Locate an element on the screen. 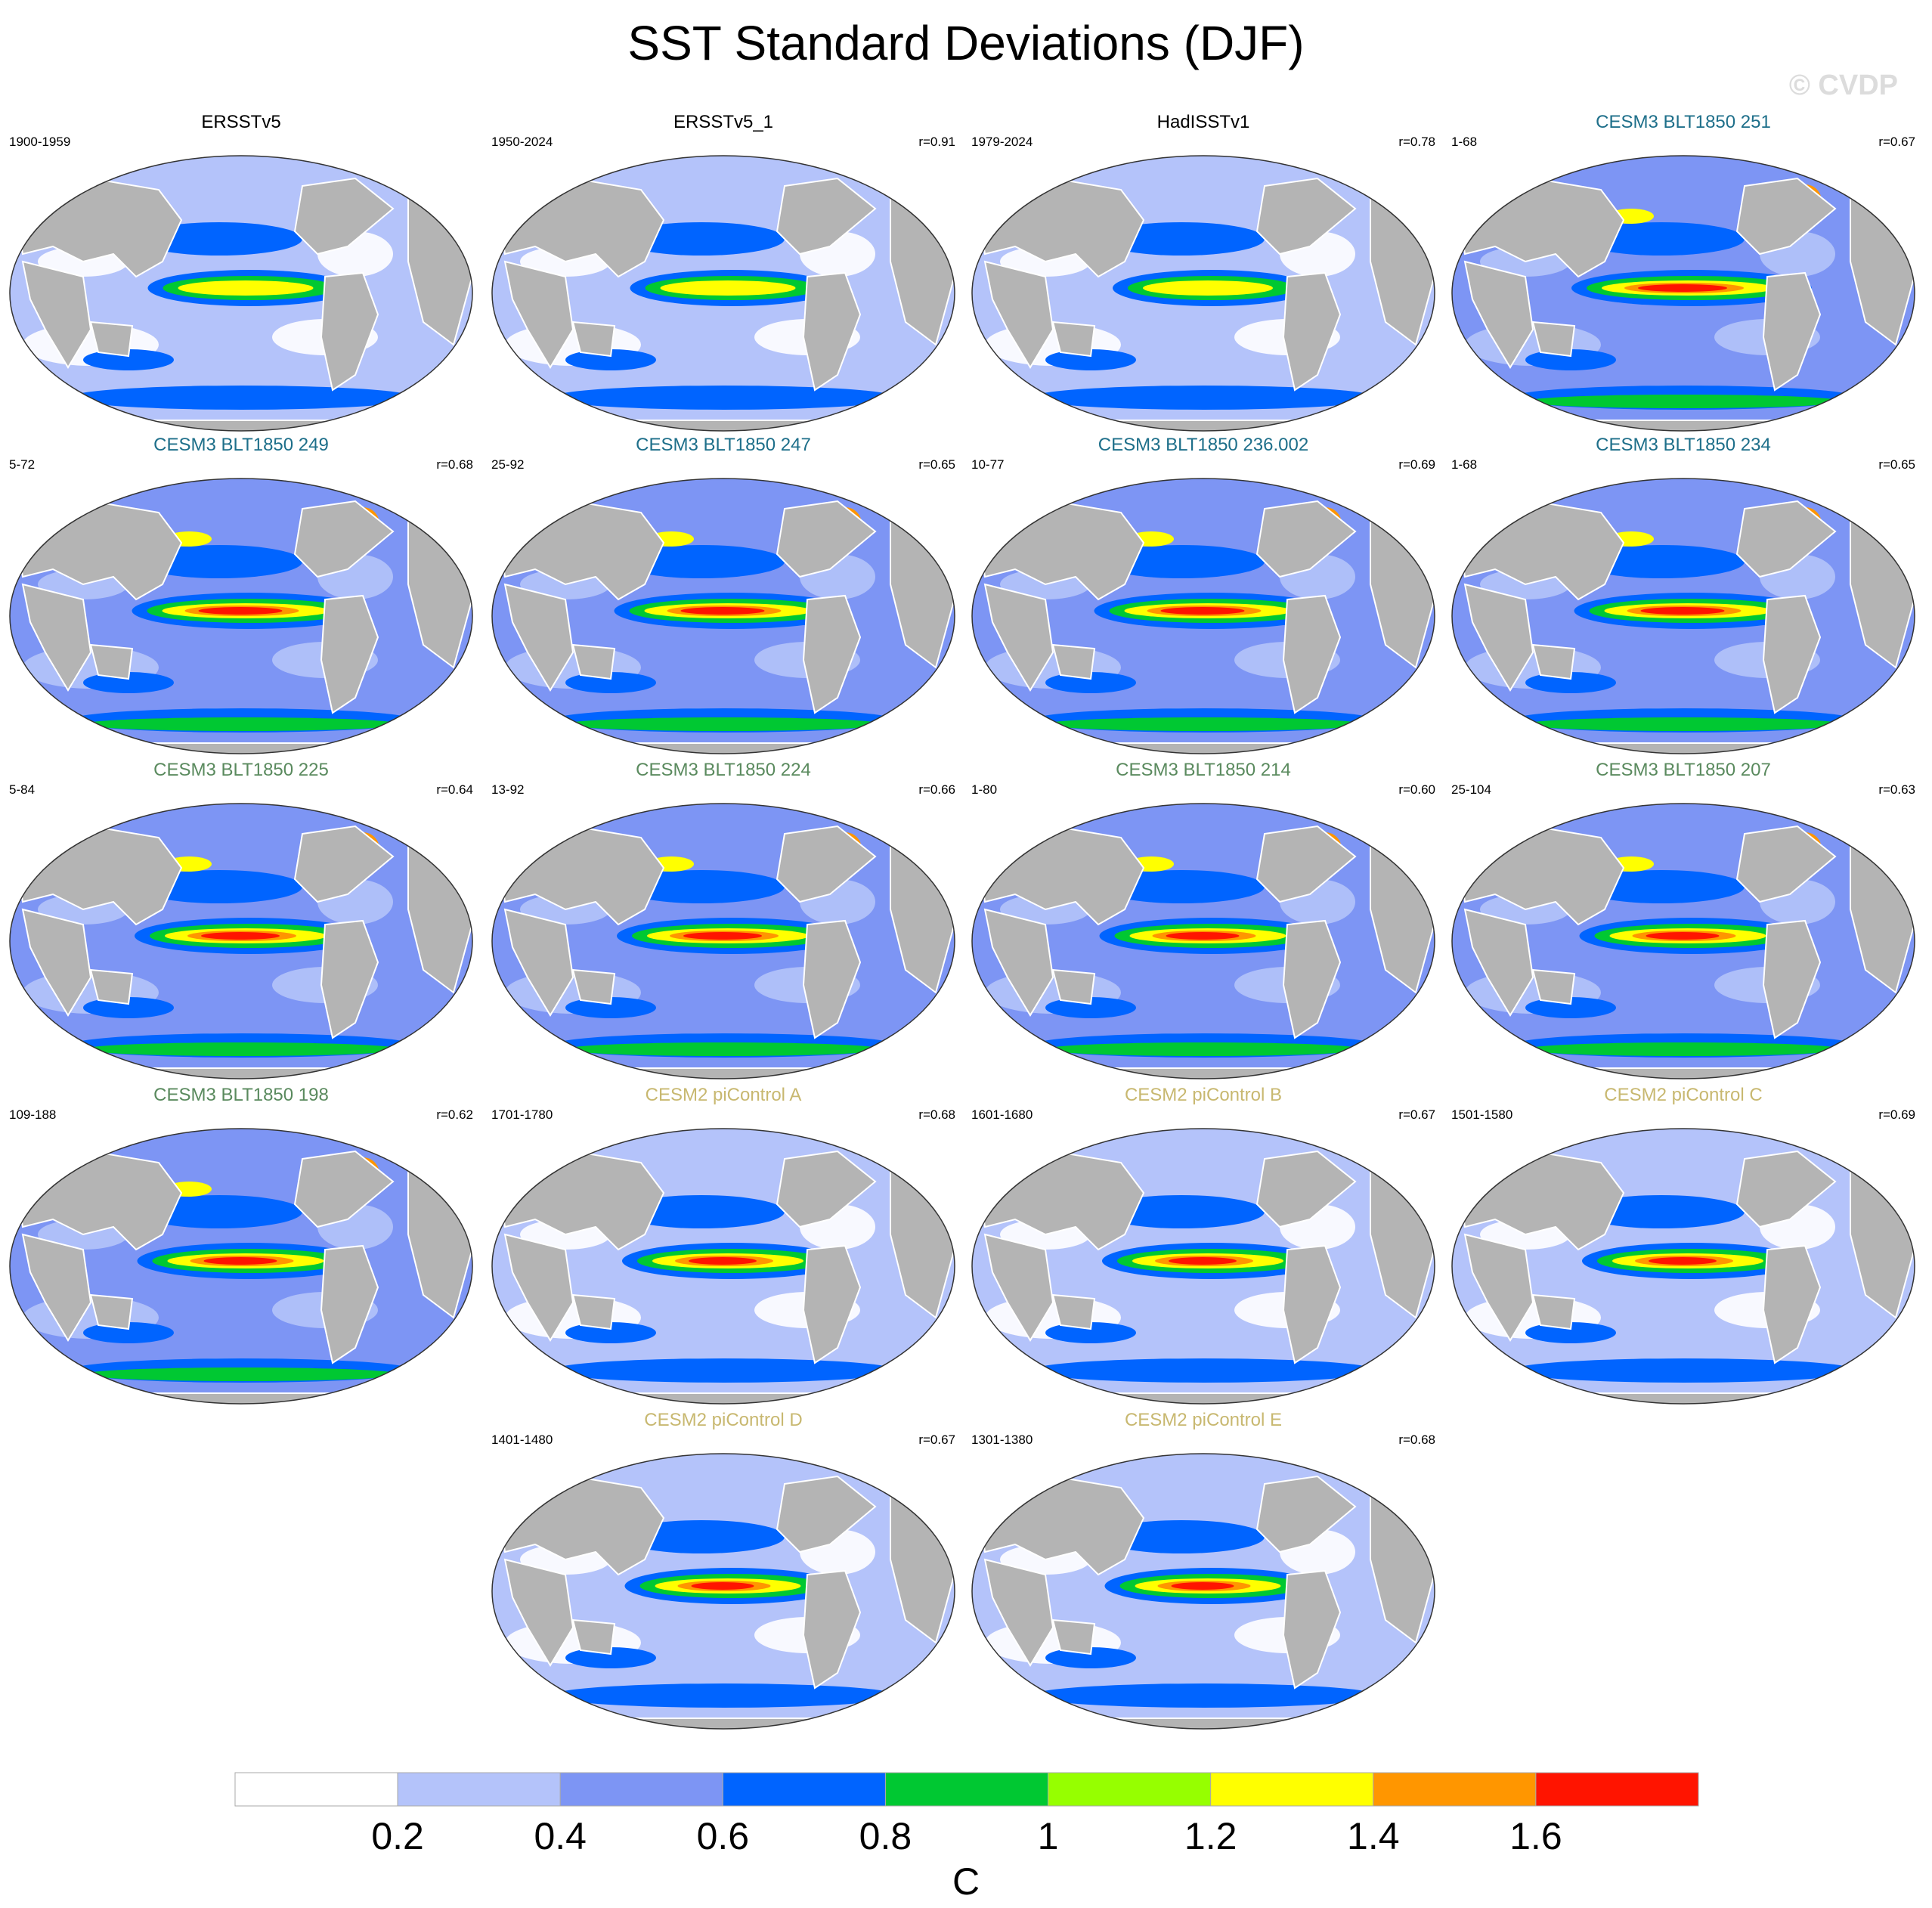 This screenshot has width=1932, height=1908. map-panel: CESM2 piControl B 1601-1680 r=0.67 is located at coordinates (1203, 1248).